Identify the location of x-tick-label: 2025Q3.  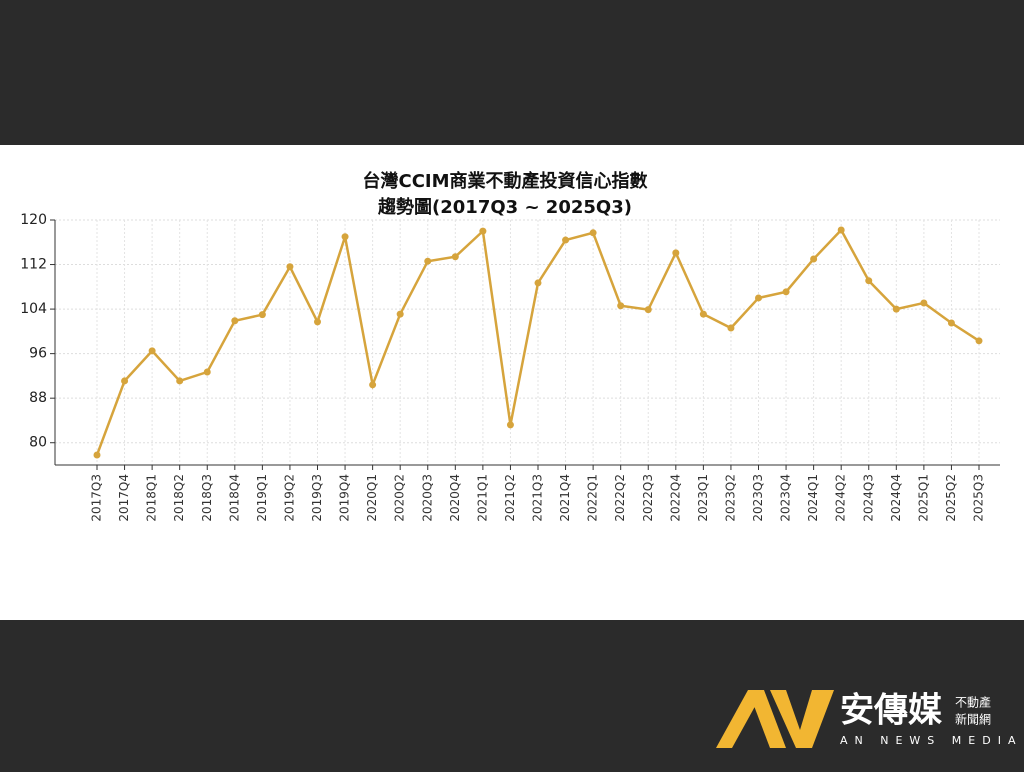
(979, 498).